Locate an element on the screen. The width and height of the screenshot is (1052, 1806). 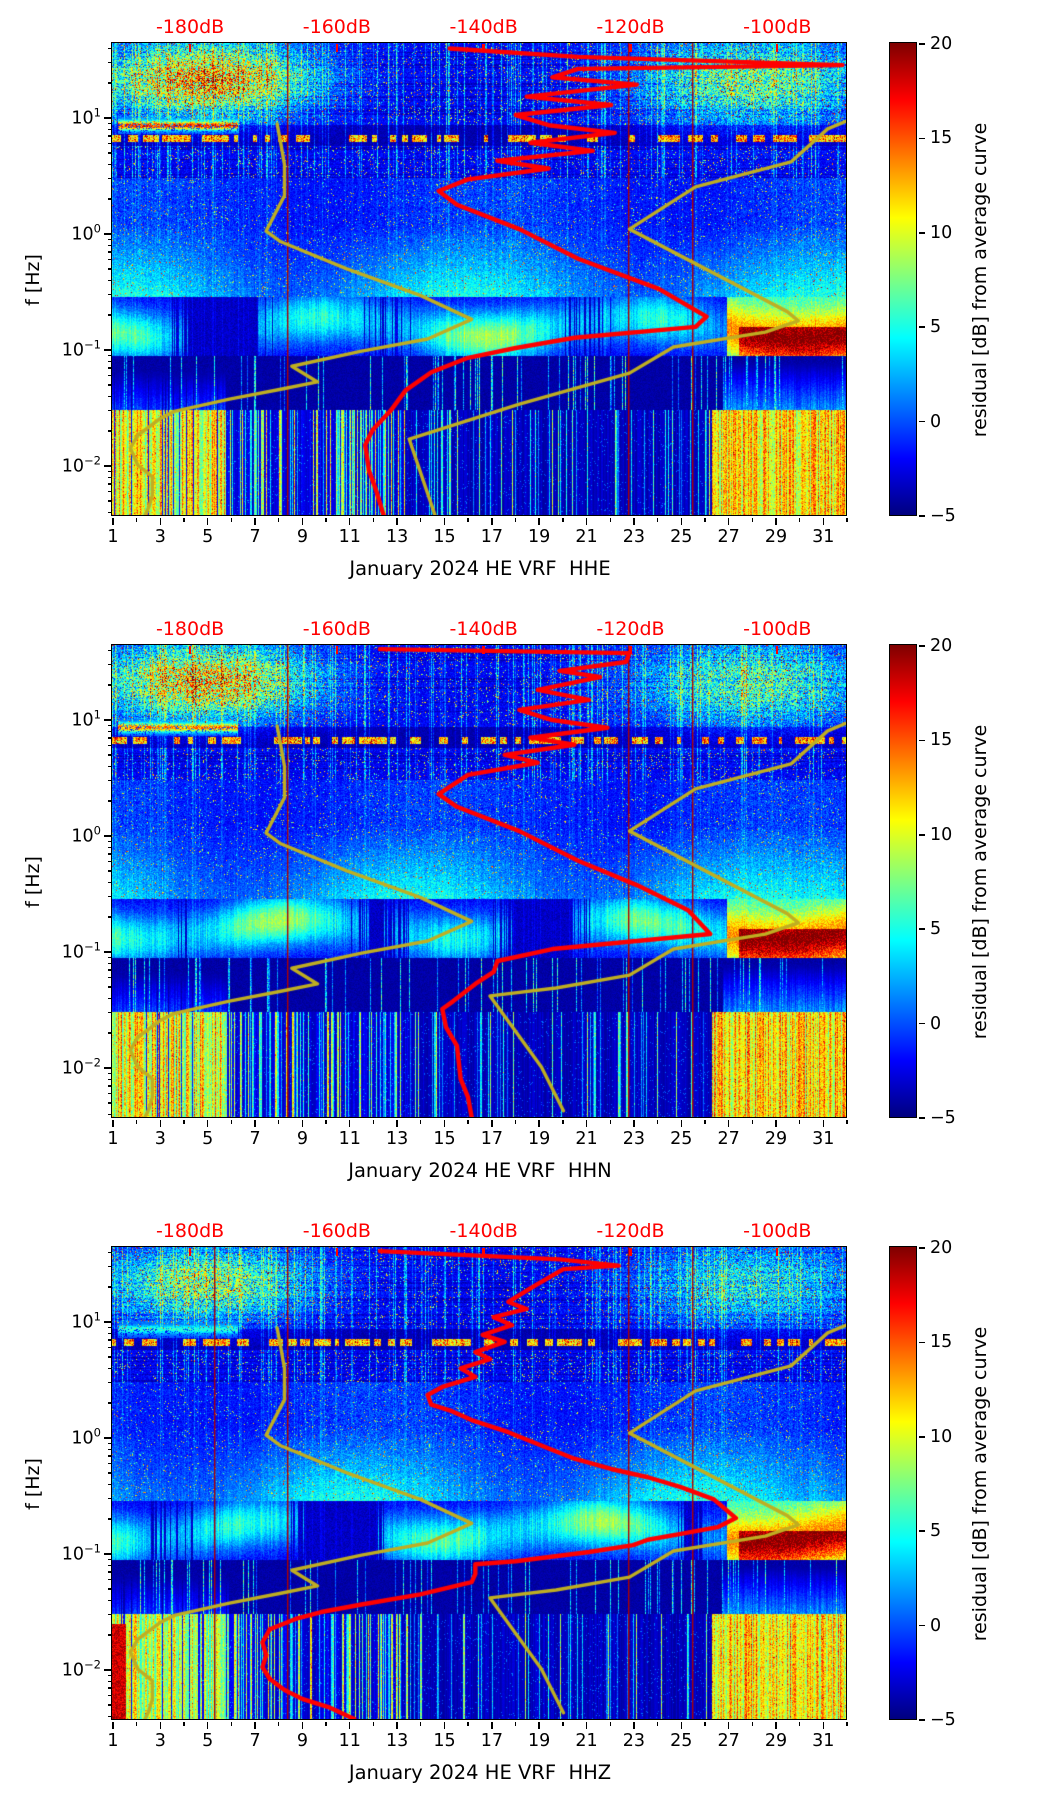
y-axis-label-hhn: f [Hz] is located at coordinates (33, 882).